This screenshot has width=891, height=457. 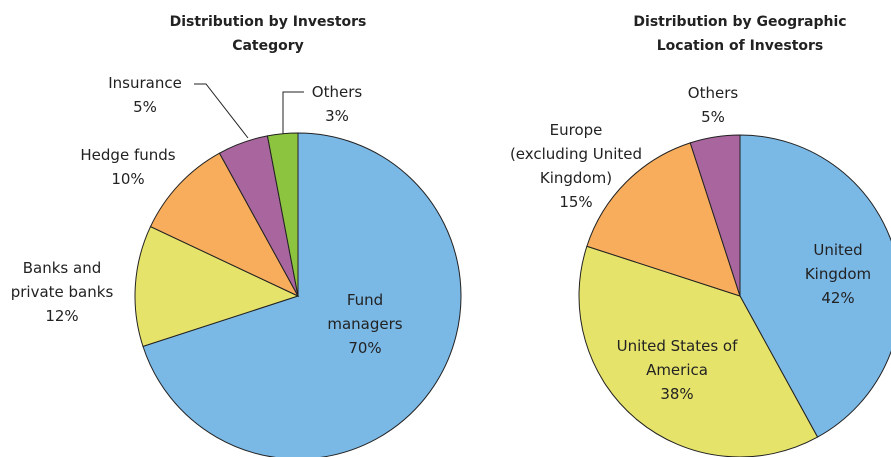 What do you see at coordinates (268, 34) in the screenshot?
I see `chart-title: Distribution by Investors Category` at bounding box center [268, 34].